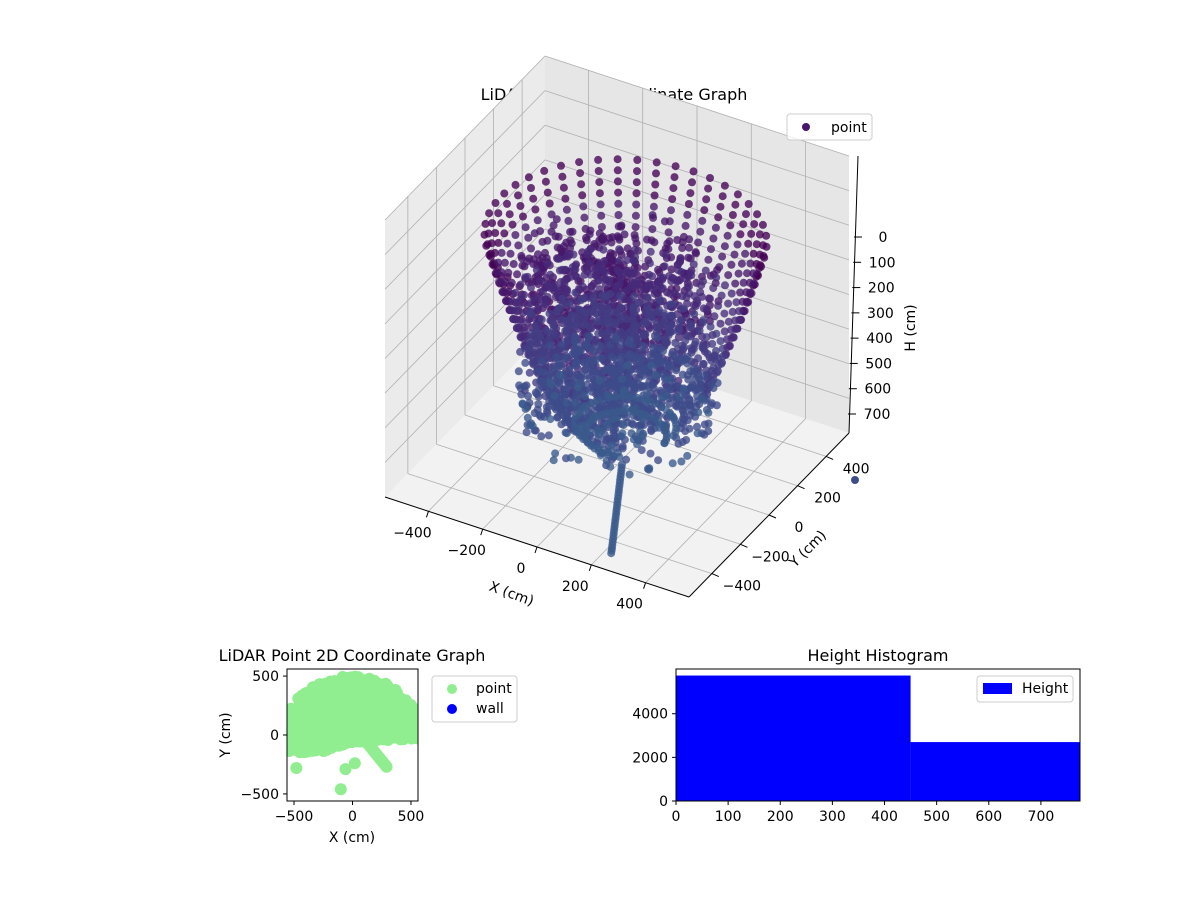 The height and width of the screenshot is (900, 1200). Describe the element at coordinates (1041, 817) in the screenshot. I see `x-tick-label: 700` at that location.